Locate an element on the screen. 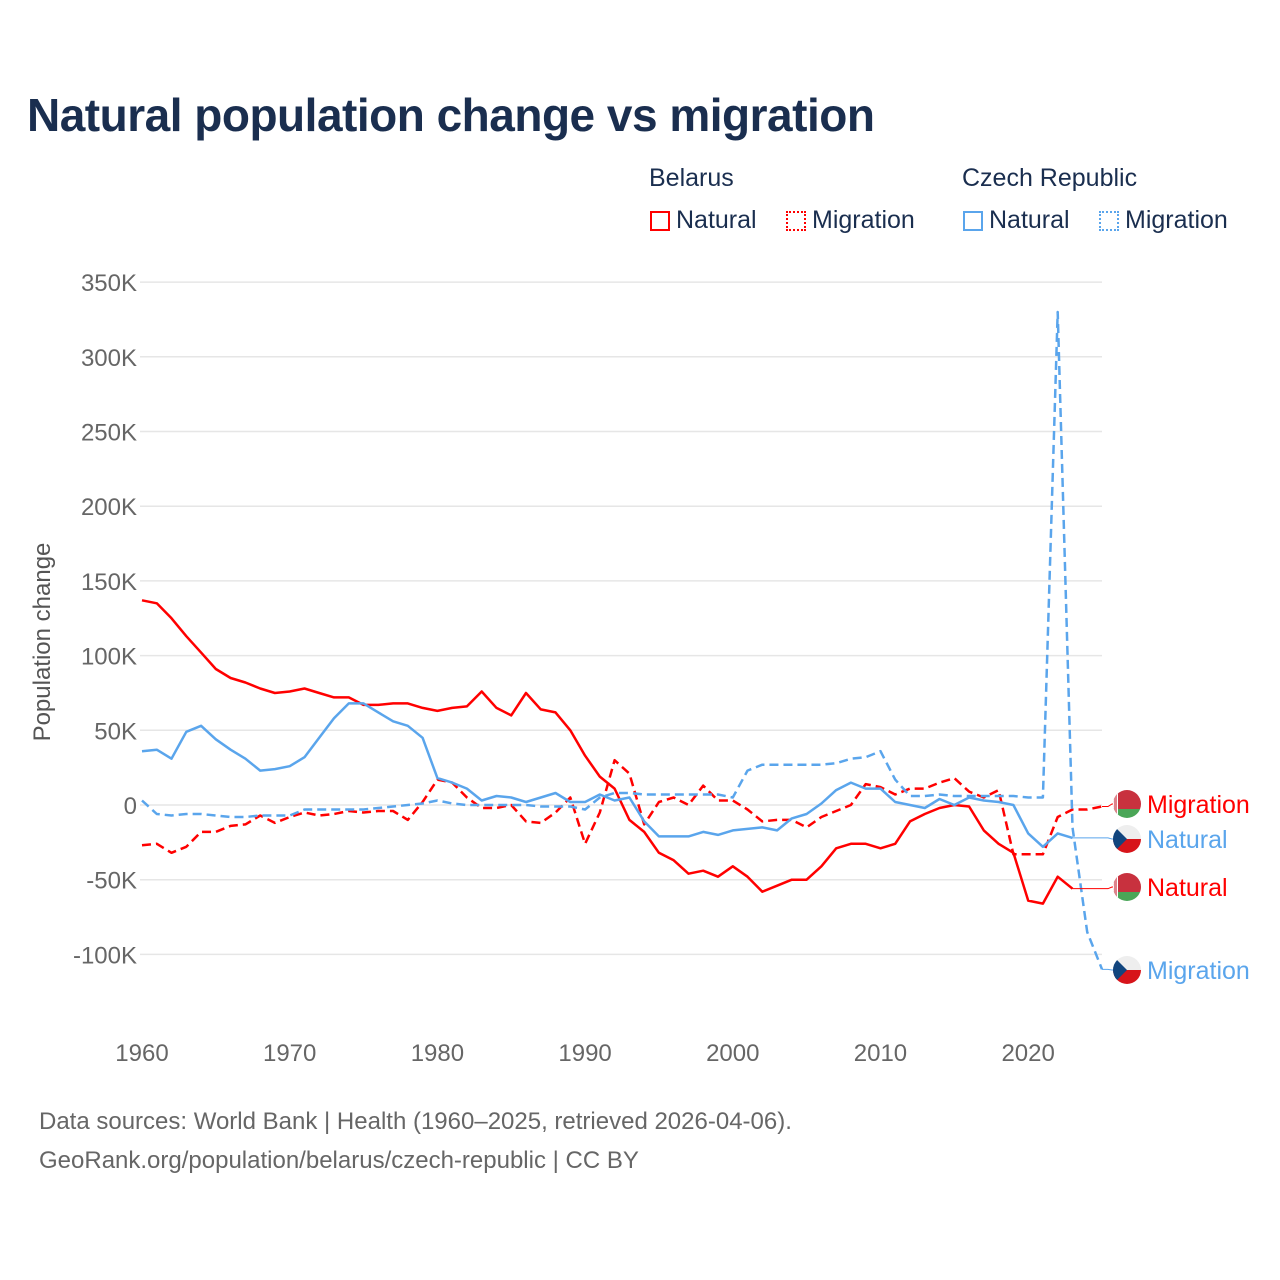 The height and width of the screenshot is (1280, 1280). y-axis-label: Population change is located at coordinates (42, 642).